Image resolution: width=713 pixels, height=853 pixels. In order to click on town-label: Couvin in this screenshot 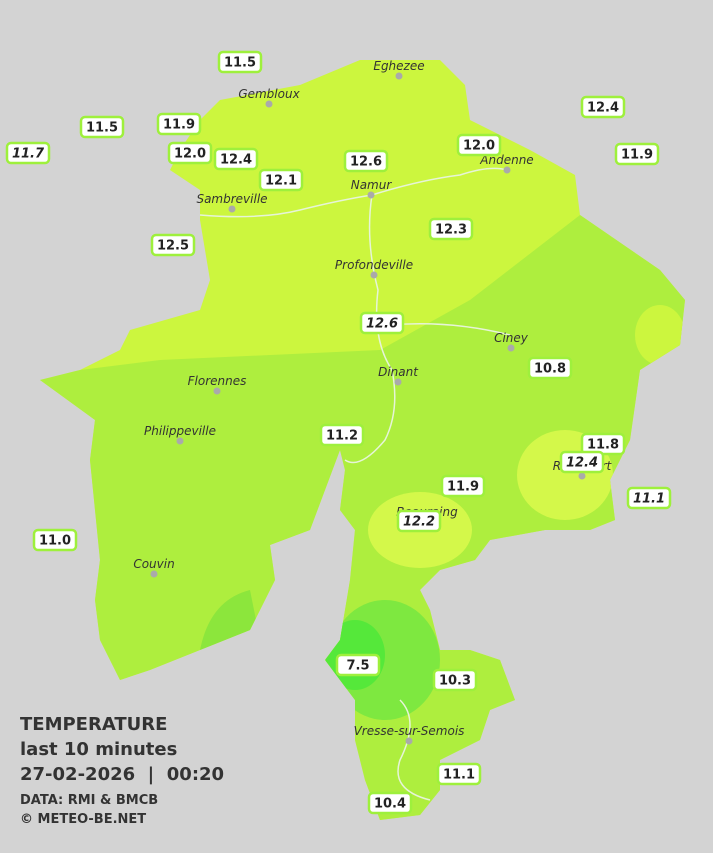, I will do `click(153, 564)`.